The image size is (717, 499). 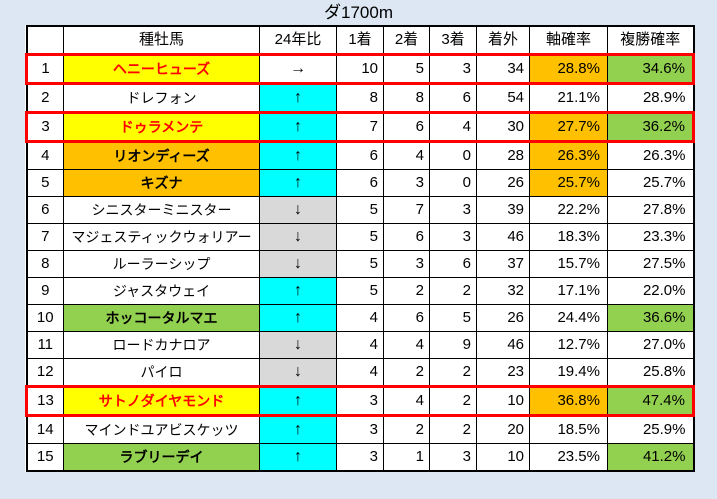 What do you see at coordinates (45, 40) in the screenshot?
I see `header-rank` at bounding box center [45, 40].